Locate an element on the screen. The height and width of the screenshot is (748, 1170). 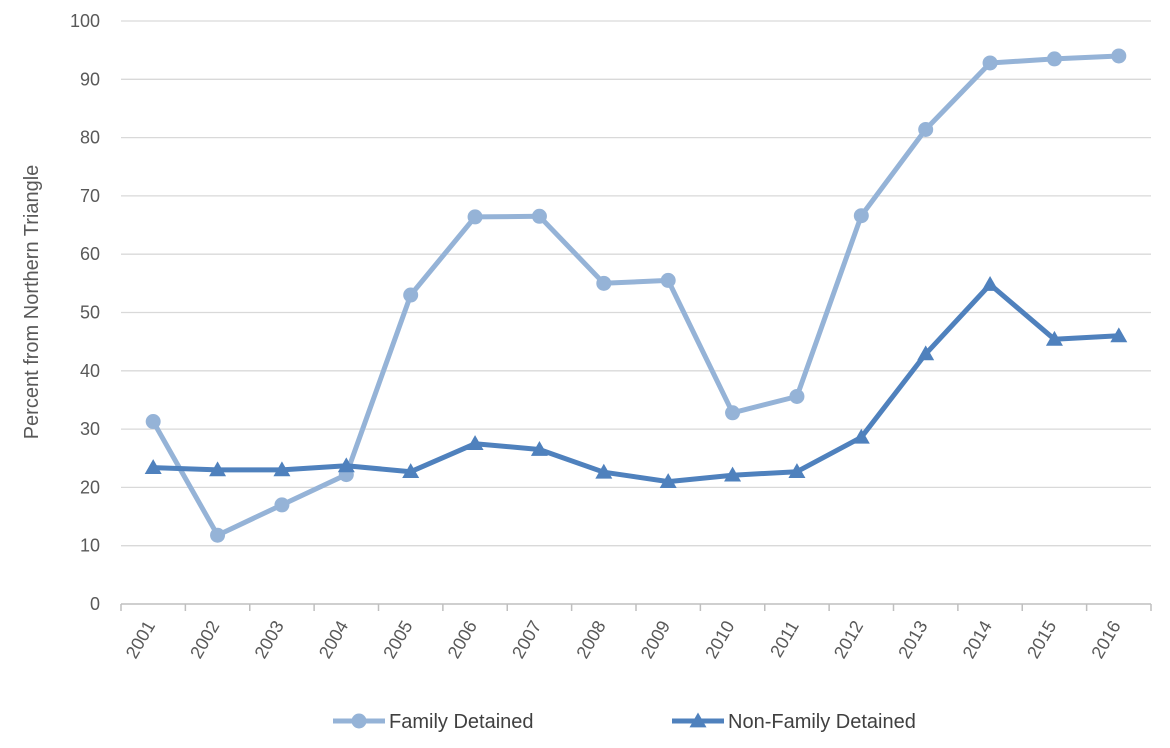
y-axis: 0 10 20 30 40 50 60 70 80 90 100 is located at coordinates (85, 312).